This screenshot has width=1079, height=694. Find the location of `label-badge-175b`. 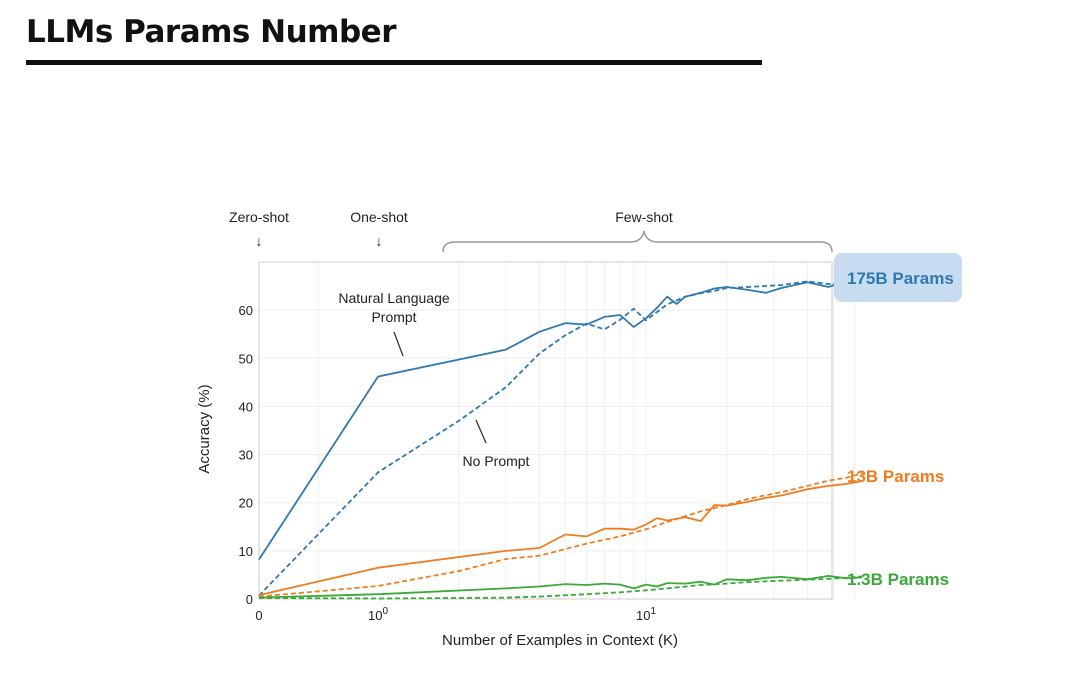

label-badge-175b is located at coordinates (898, 277).